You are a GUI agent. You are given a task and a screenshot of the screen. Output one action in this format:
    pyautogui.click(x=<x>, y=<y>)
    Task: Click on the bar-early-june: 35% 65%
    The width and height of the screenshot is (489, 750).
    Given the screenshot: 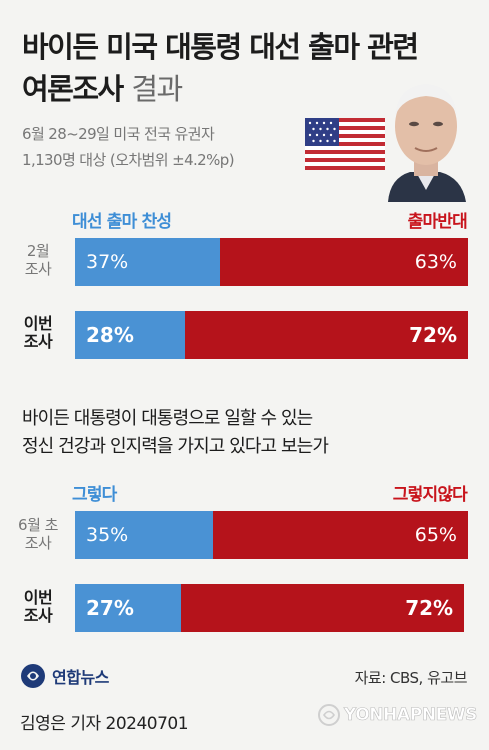 What is the action you would take?
    pyautogui.click(x=271, y=535)
    